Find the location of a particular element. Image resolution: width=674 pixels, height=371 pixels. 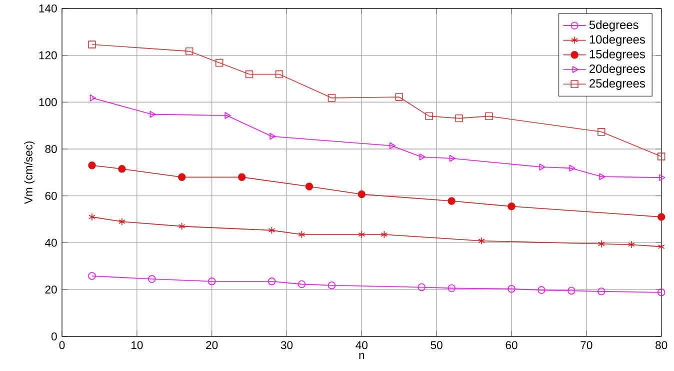

x-axis-title: n is located at coordinates (361, 355).